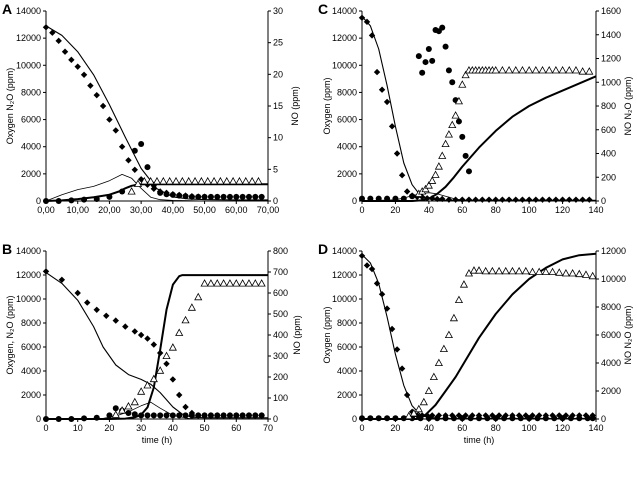 The image size is (637, 479). I want to click on panel-c-y-right-tick-label: 1000, so click(611, 82).